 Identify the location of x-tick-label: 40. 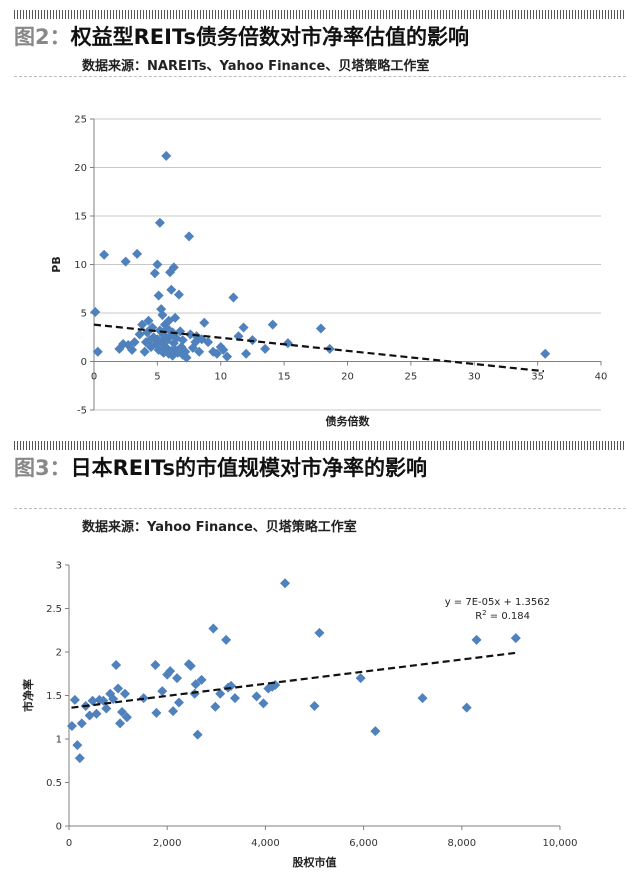
(601, 377).